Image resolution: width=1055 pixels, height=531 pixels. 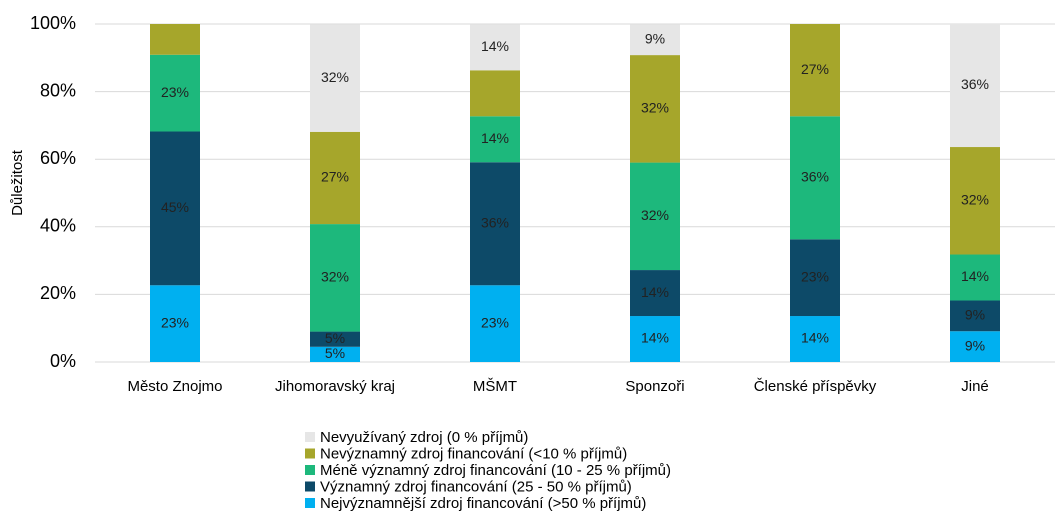 What do you see at coordinates (815, 386) in the screenshot?
I see `x-tick-label: Členské příspěvky` at bounding box center [815, 386].